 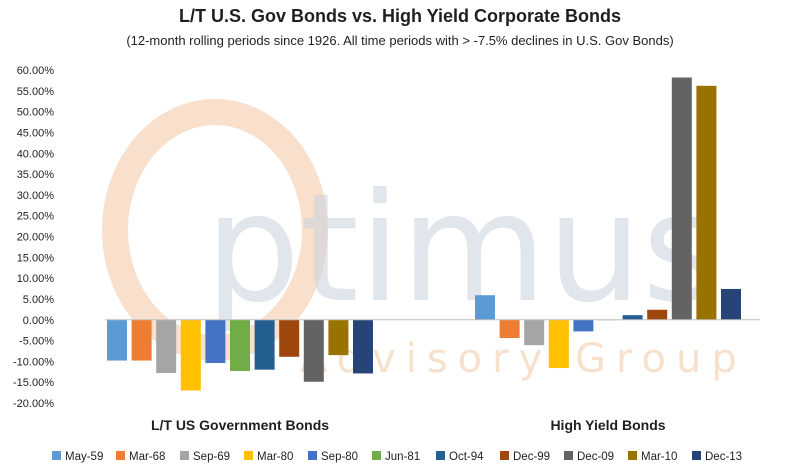 What do you see at coordinates (632, 317) in the screenshot?
I see `bar-oct-94-hy` at bounding box center [632, 317].